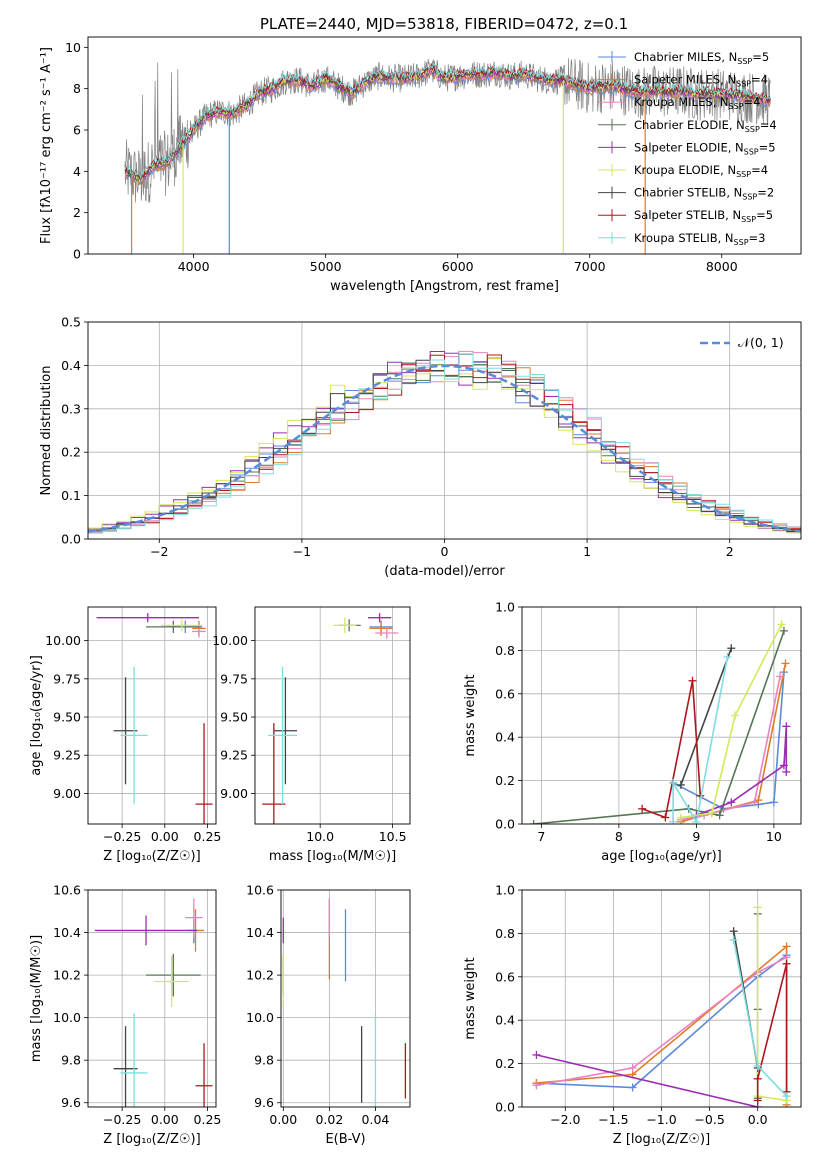 This screenshot has height=1170, width=819. Describe the element at coordinates (208, 1119) in the screenshot. I see `z_mass-xtick-label: 0.25` at that location.